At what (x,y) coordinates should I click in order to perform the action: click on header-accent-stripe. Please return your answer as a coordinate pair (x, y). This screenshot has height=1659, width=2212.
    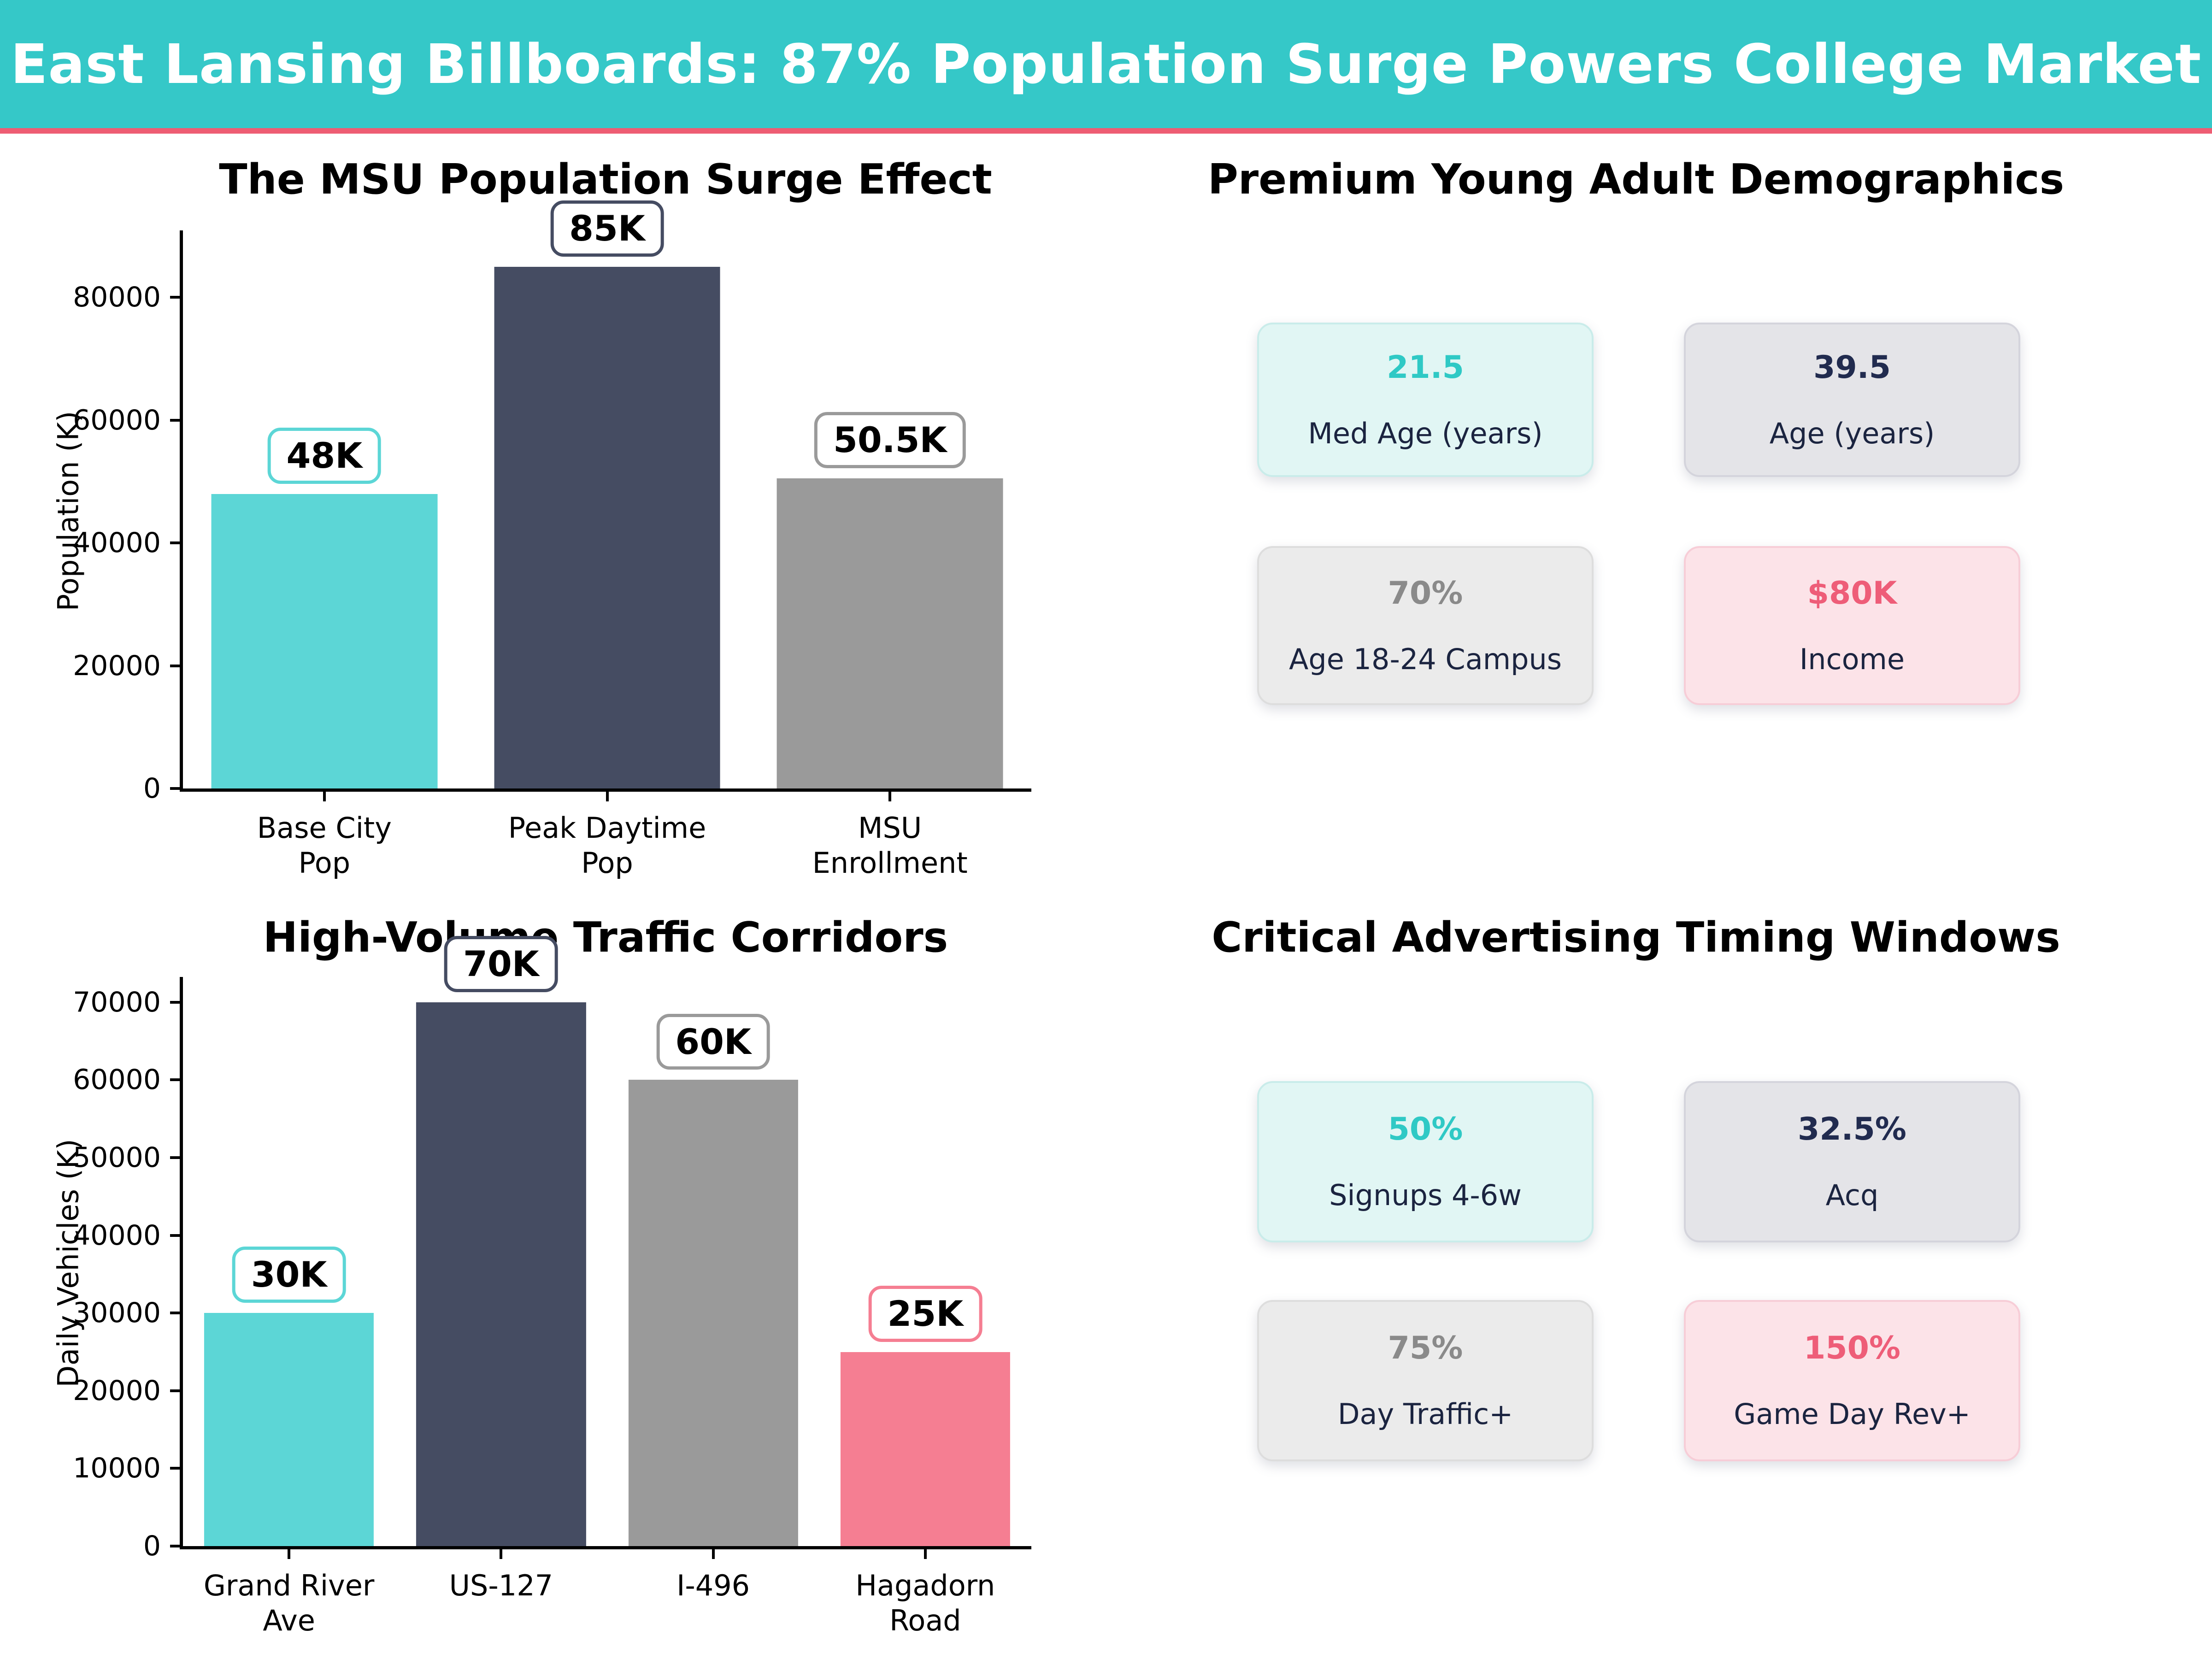
    Looking at the image, I should click on (1106, 131).